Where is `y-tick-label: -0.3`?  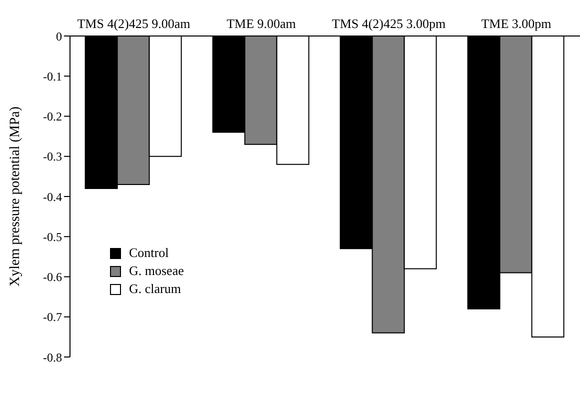 y-tick-label: -0.3 is located at coordinates (52, 157).